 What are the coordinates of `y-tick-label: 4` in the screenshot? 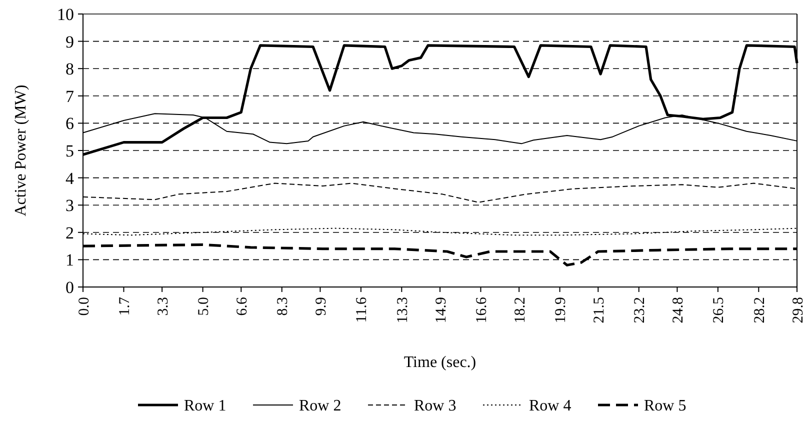 It's located at (70, 178).